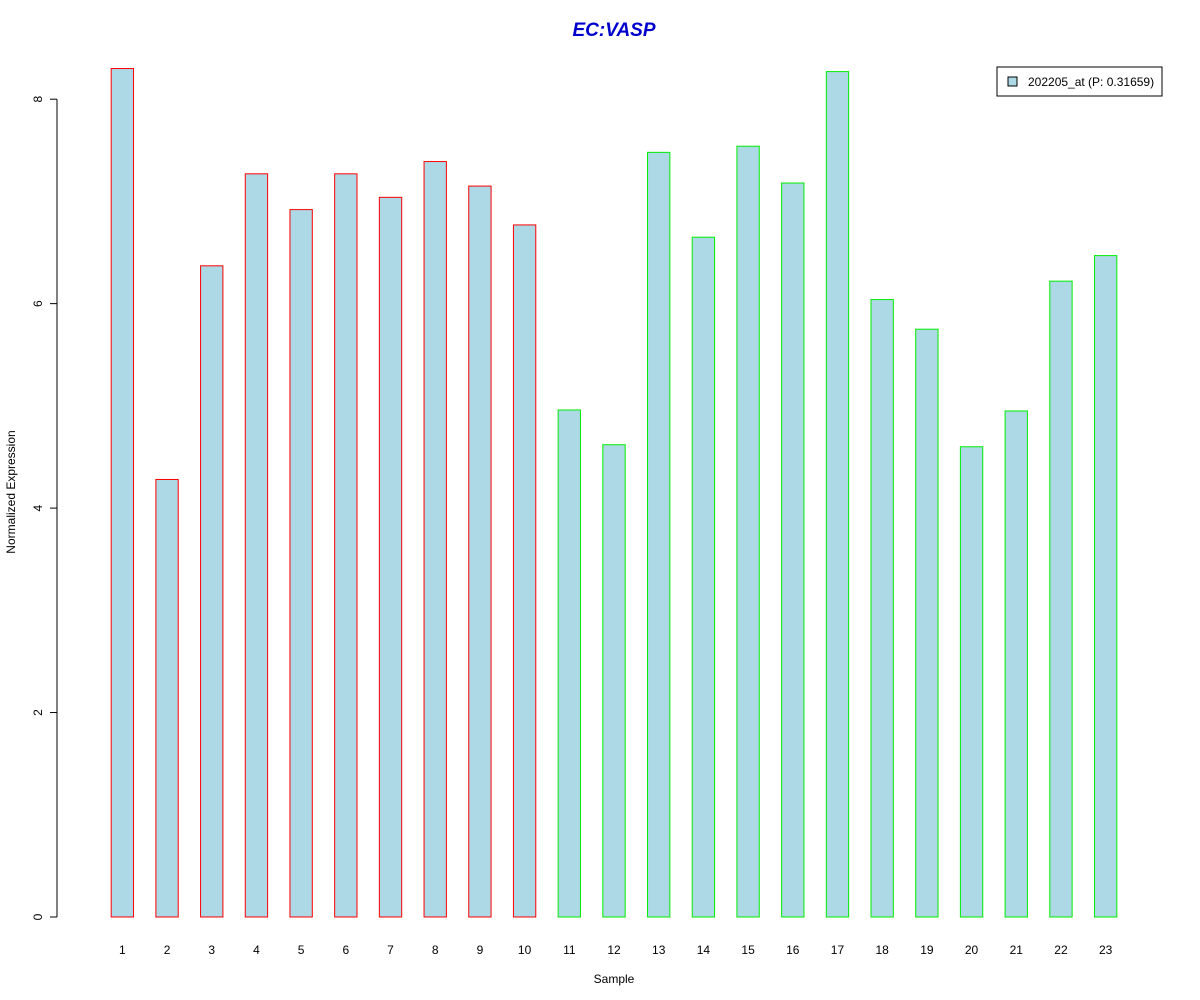  Describe the element at coordinates (38, 99) in the screenshot. I see `y-tick-label: 8` at that location.